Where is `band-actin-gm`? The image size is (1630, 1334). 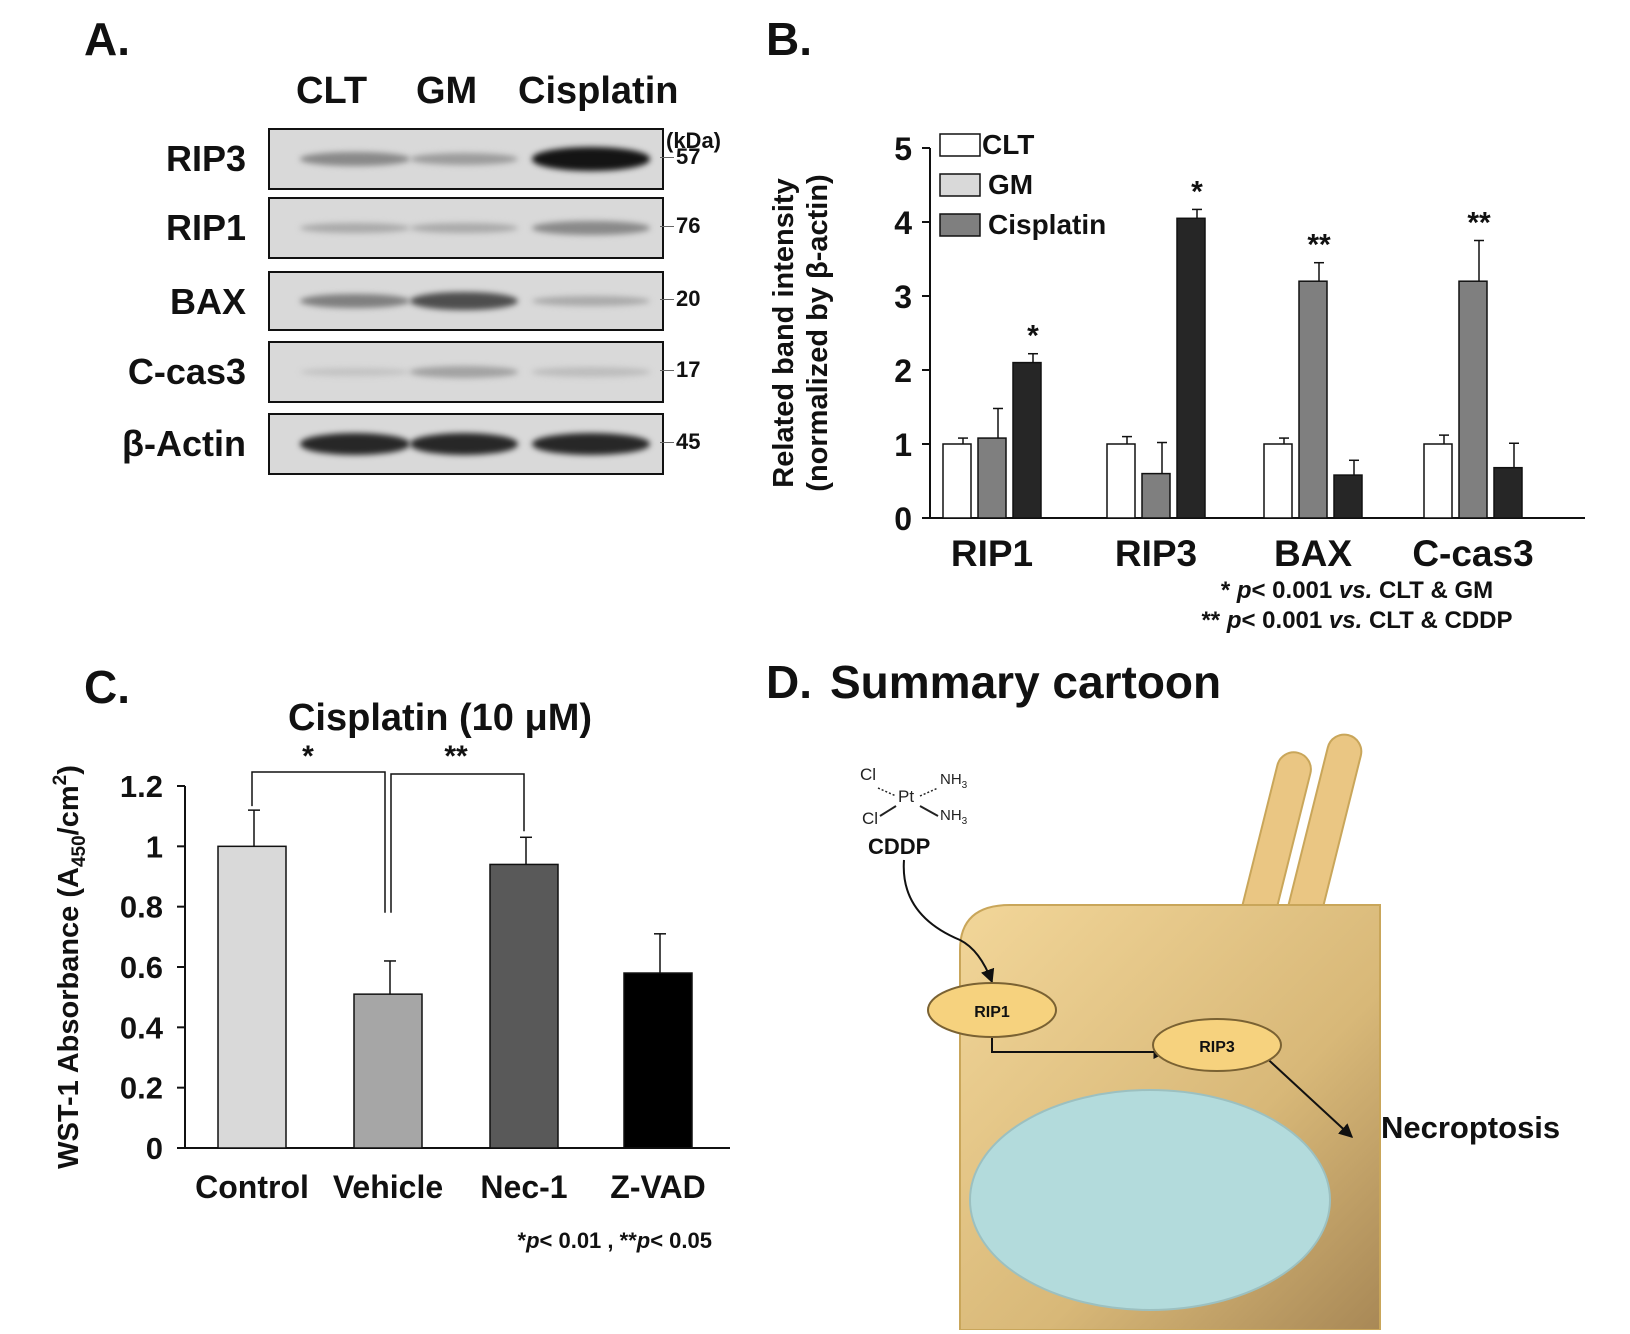
band-actin-gm is located at coordinates (464, 444).